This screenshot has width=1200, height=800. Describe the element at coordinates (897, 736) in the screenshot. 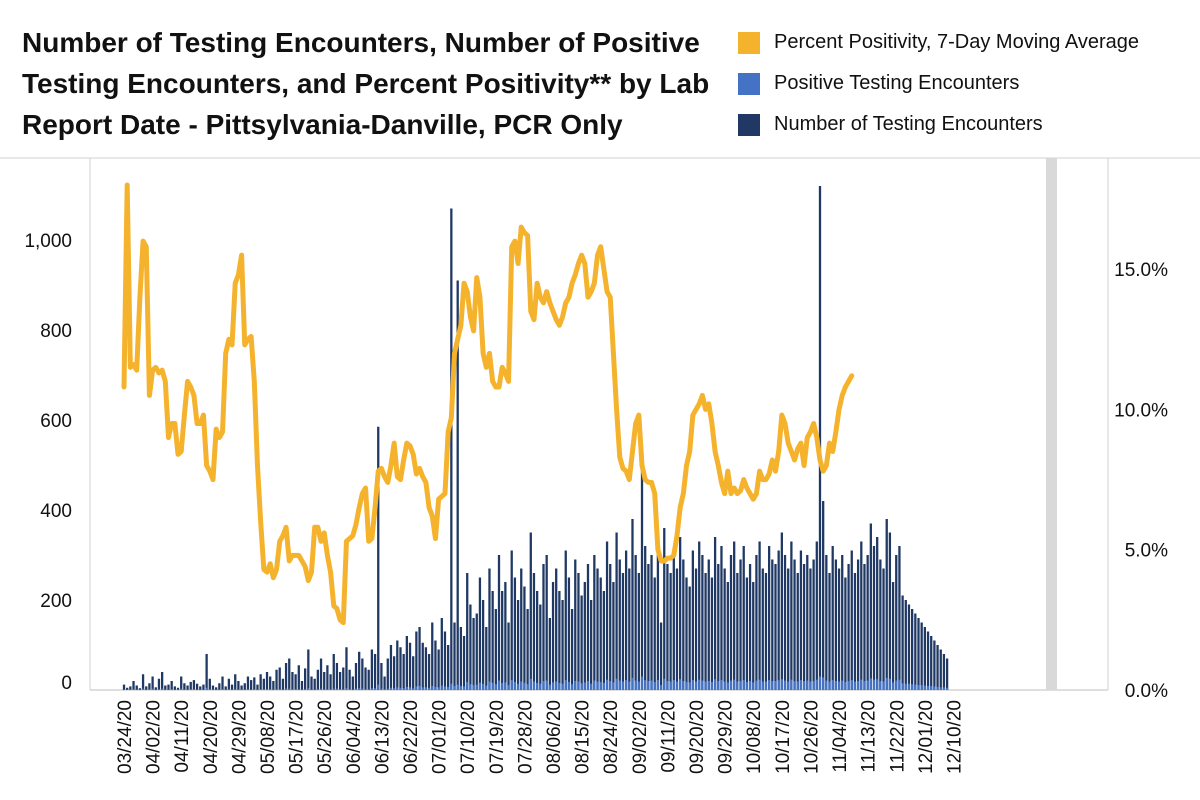

I see `x-tick-label: 11/22/20` at that location.